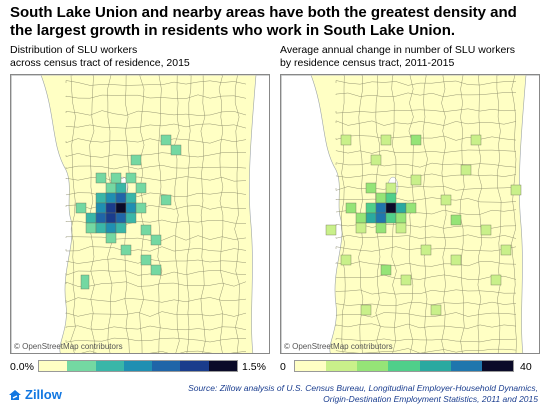 The image size is (550, 412). I want to click on right-subtitle-line2: by residence census tract, 2011-2015, so click(367, 63).